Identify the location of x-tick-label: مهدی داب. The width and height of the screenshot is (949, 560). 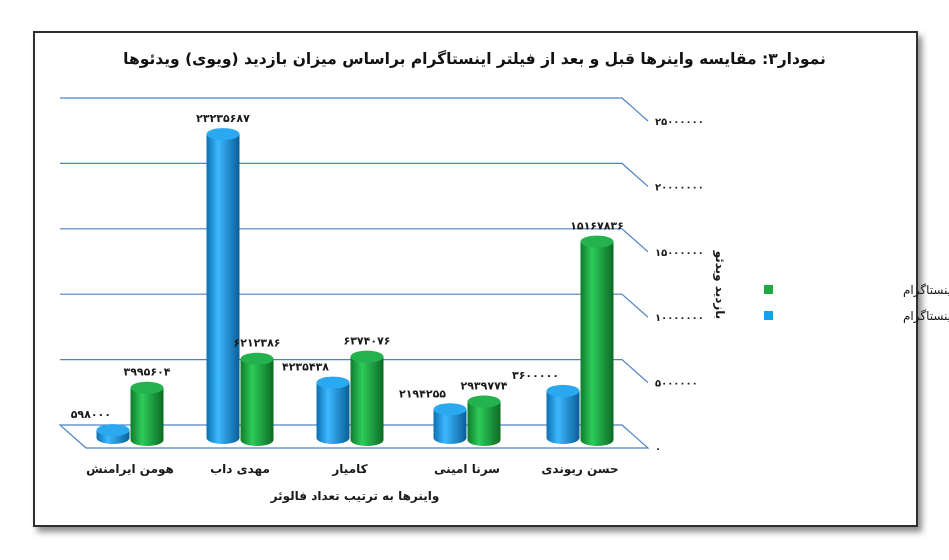
(240, 469).